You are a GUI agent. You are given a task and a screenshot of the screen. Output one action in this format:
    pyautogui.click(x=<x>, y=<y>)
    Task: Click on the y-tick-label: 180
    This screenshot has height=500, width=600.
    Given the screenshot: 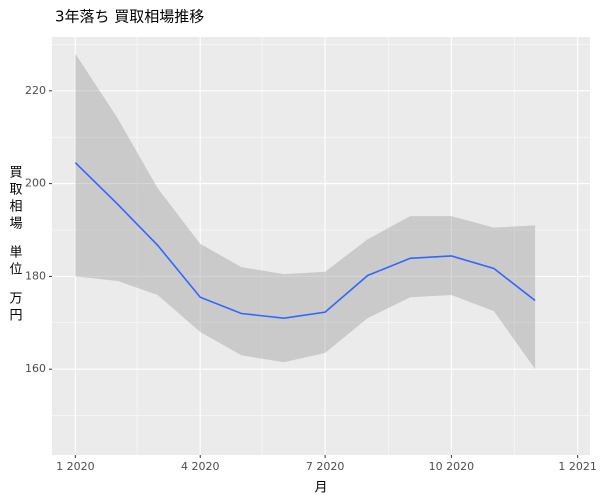 What is the action you would take?
    pyautogui.click(x=35, y=275)
    